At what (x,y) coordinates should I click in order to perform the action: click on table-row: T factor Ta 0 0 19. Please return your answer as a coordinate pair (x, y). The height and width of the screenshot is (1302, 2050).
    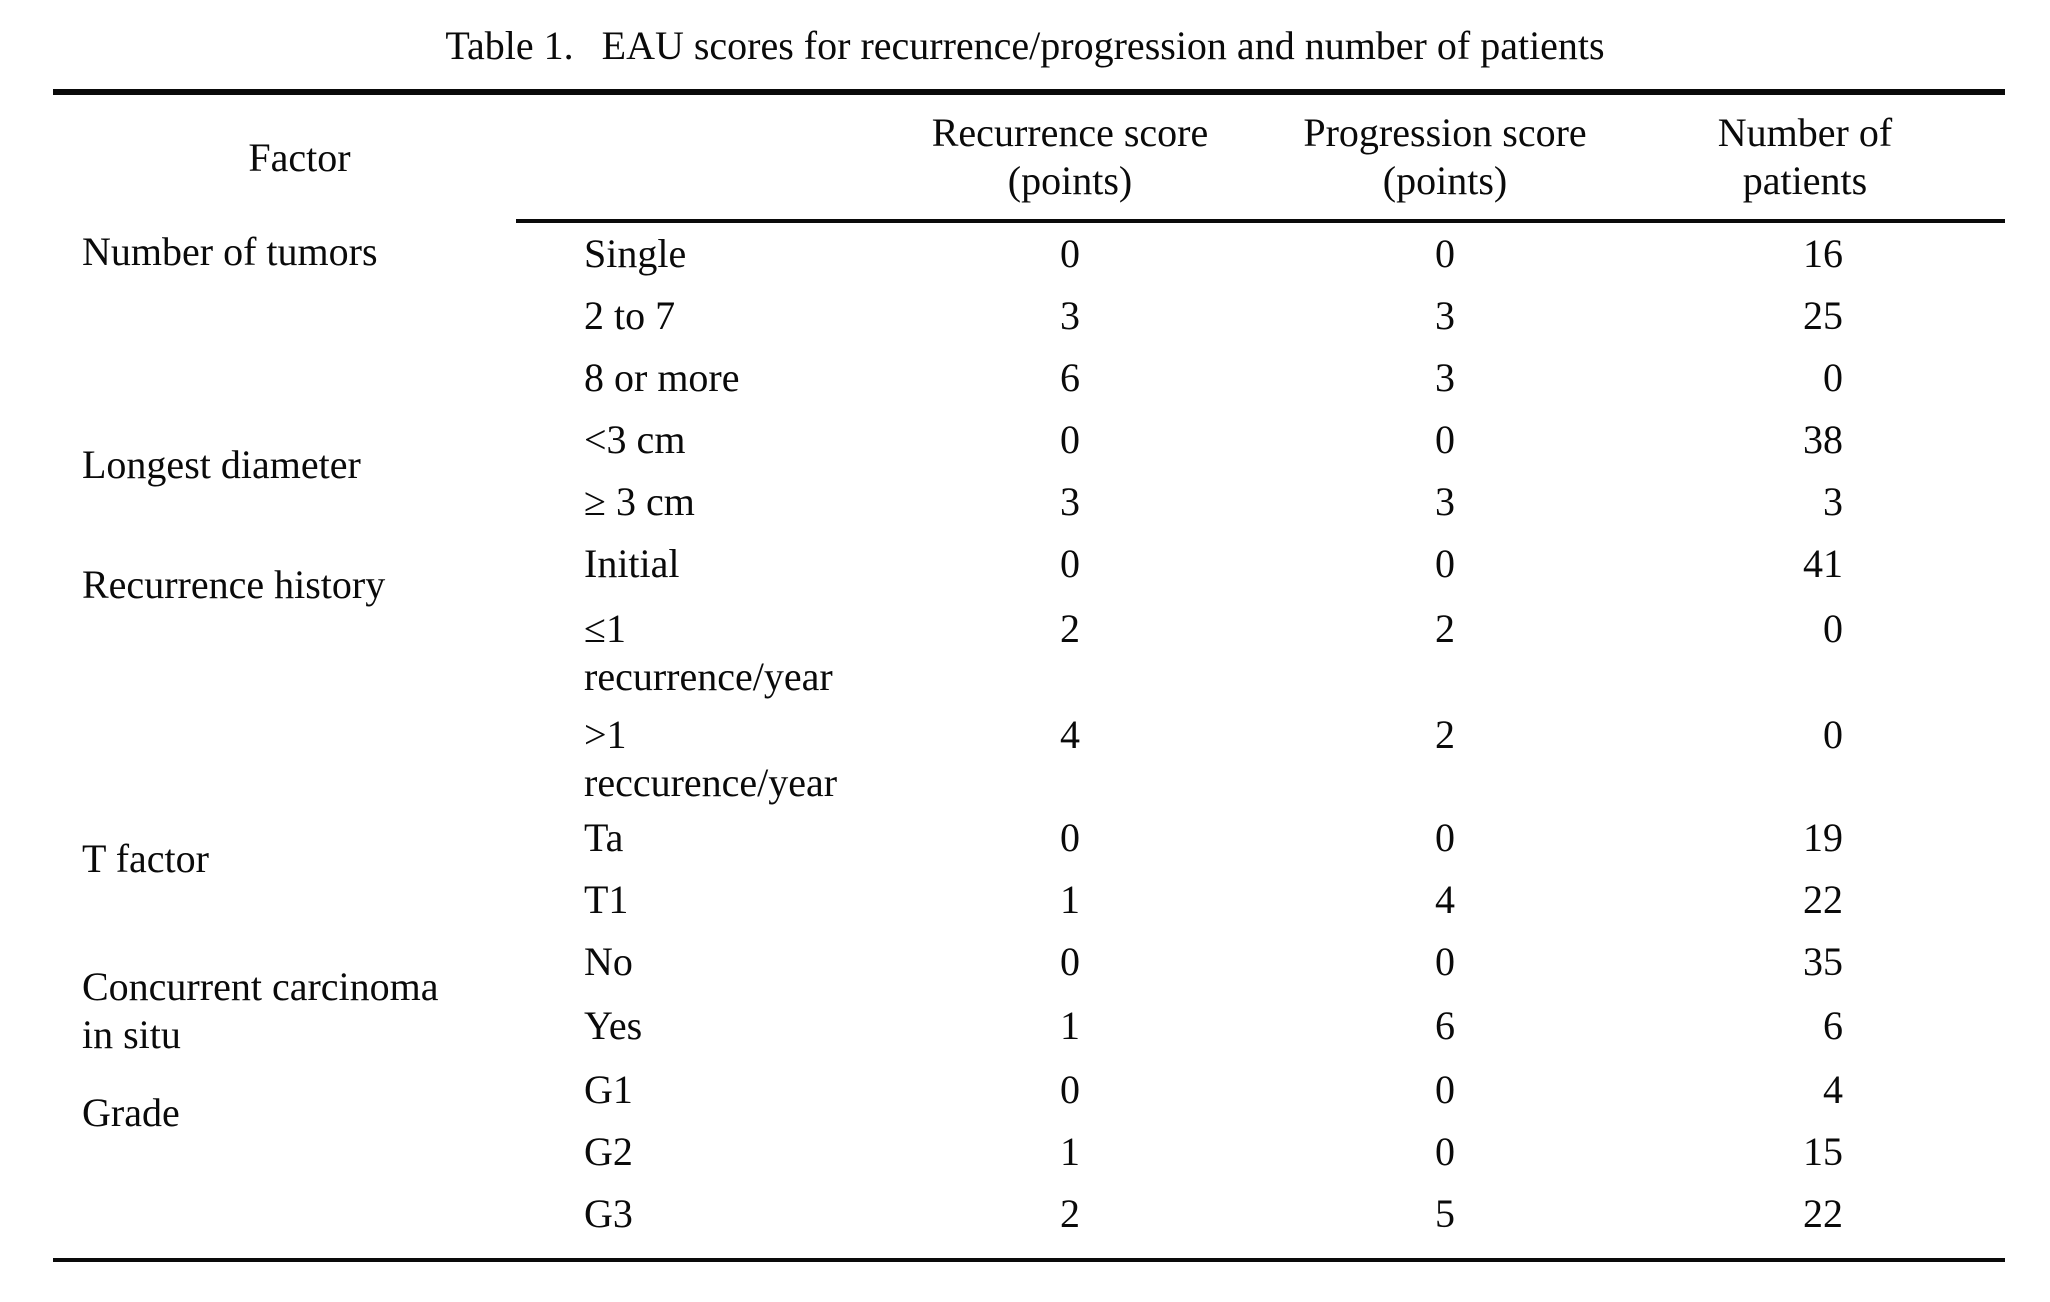
    Looking at the image, I should click on (1029, 844).